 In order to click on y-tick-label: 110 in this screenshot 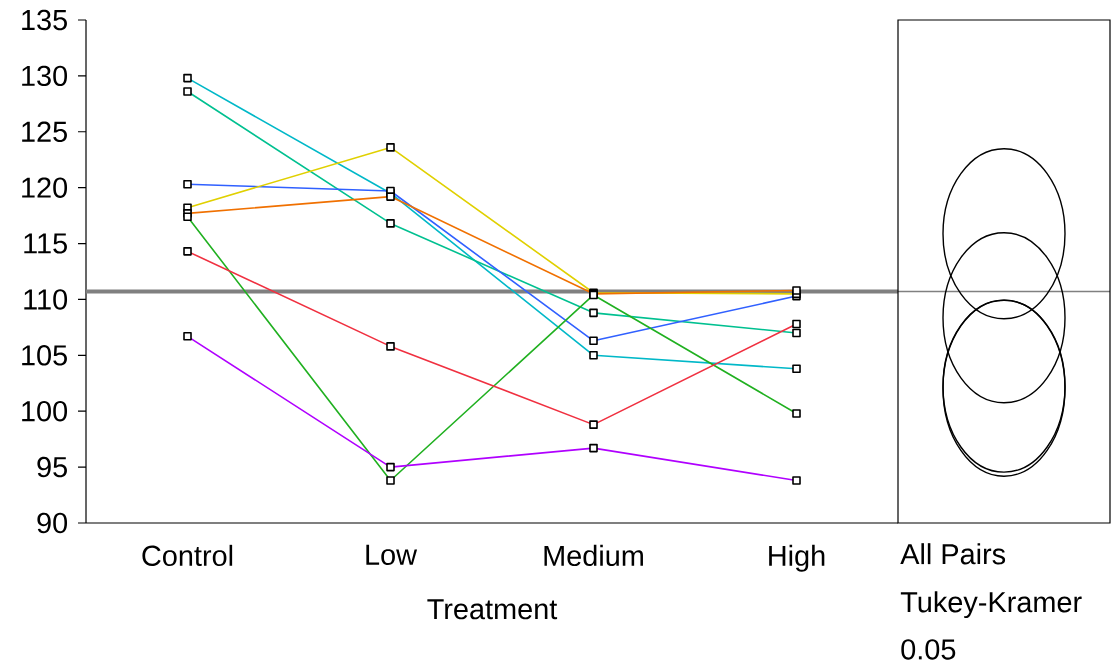, I will do `click(46, 299)`.